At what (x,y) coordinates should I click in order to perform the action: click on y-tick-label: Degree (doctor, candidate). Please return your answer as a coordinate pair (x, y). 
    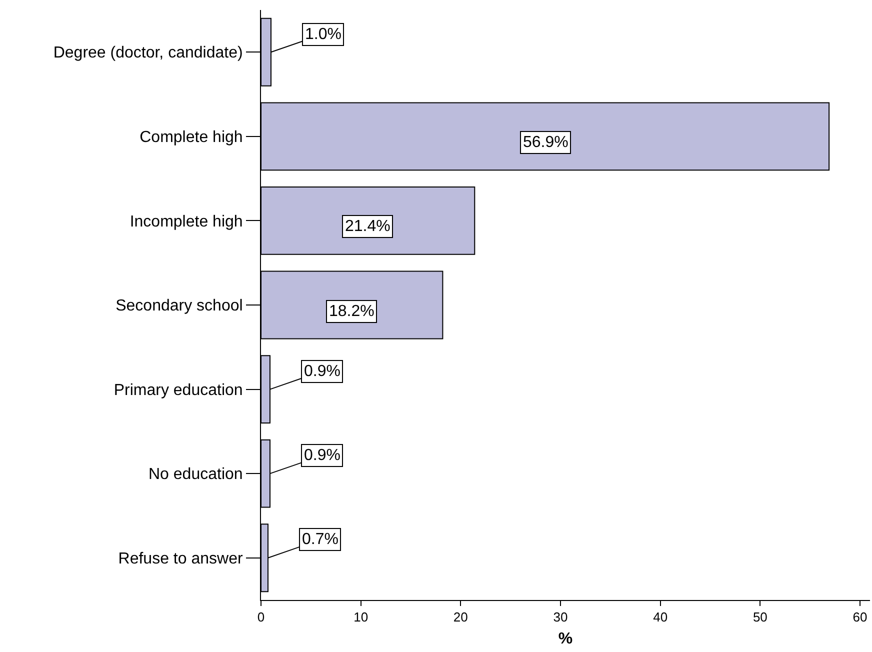
    Looking at the image, I should click on (148, 53).